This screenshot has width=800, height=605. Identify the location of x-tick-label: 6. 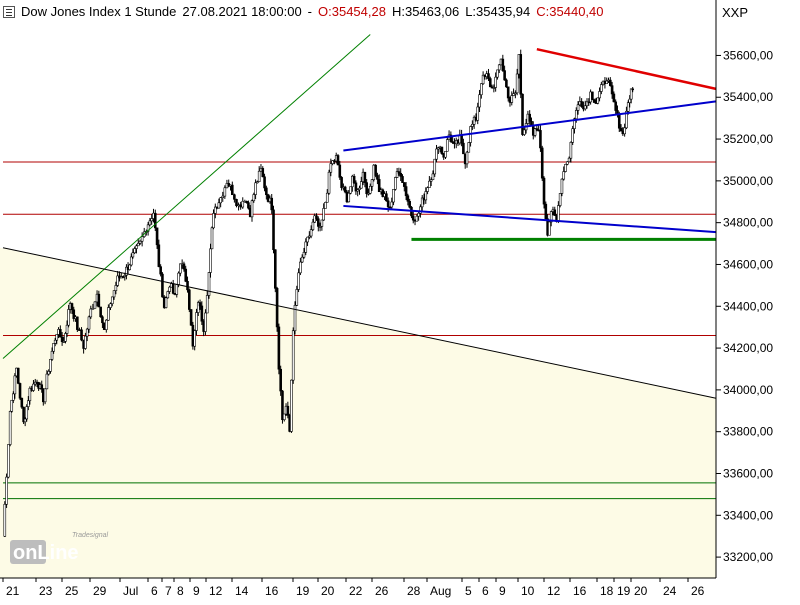
(154, 591).